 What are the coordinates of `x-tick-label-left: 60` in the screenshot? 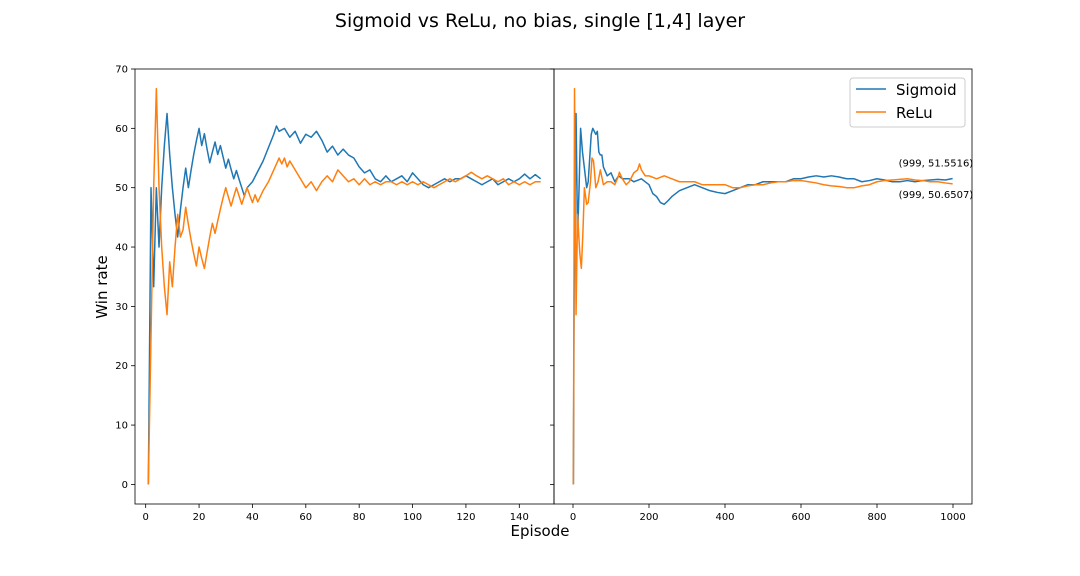 It's located at (305, 517).